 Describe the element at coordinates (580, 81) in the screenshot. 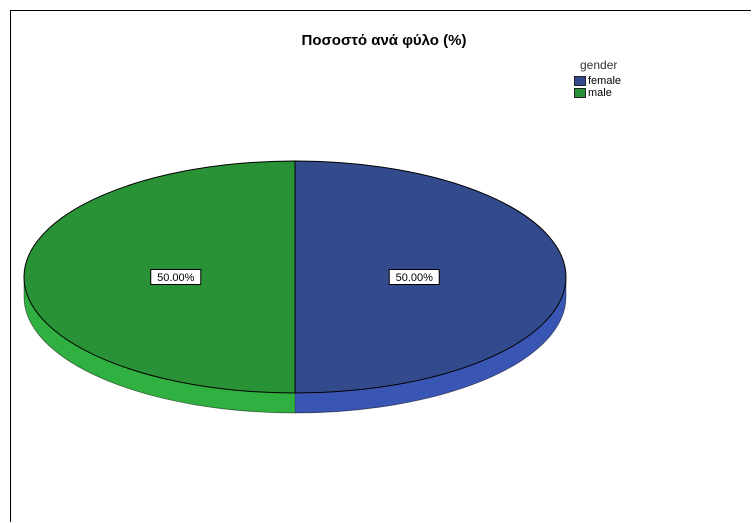

I see `legend-swatch-female` at that location.